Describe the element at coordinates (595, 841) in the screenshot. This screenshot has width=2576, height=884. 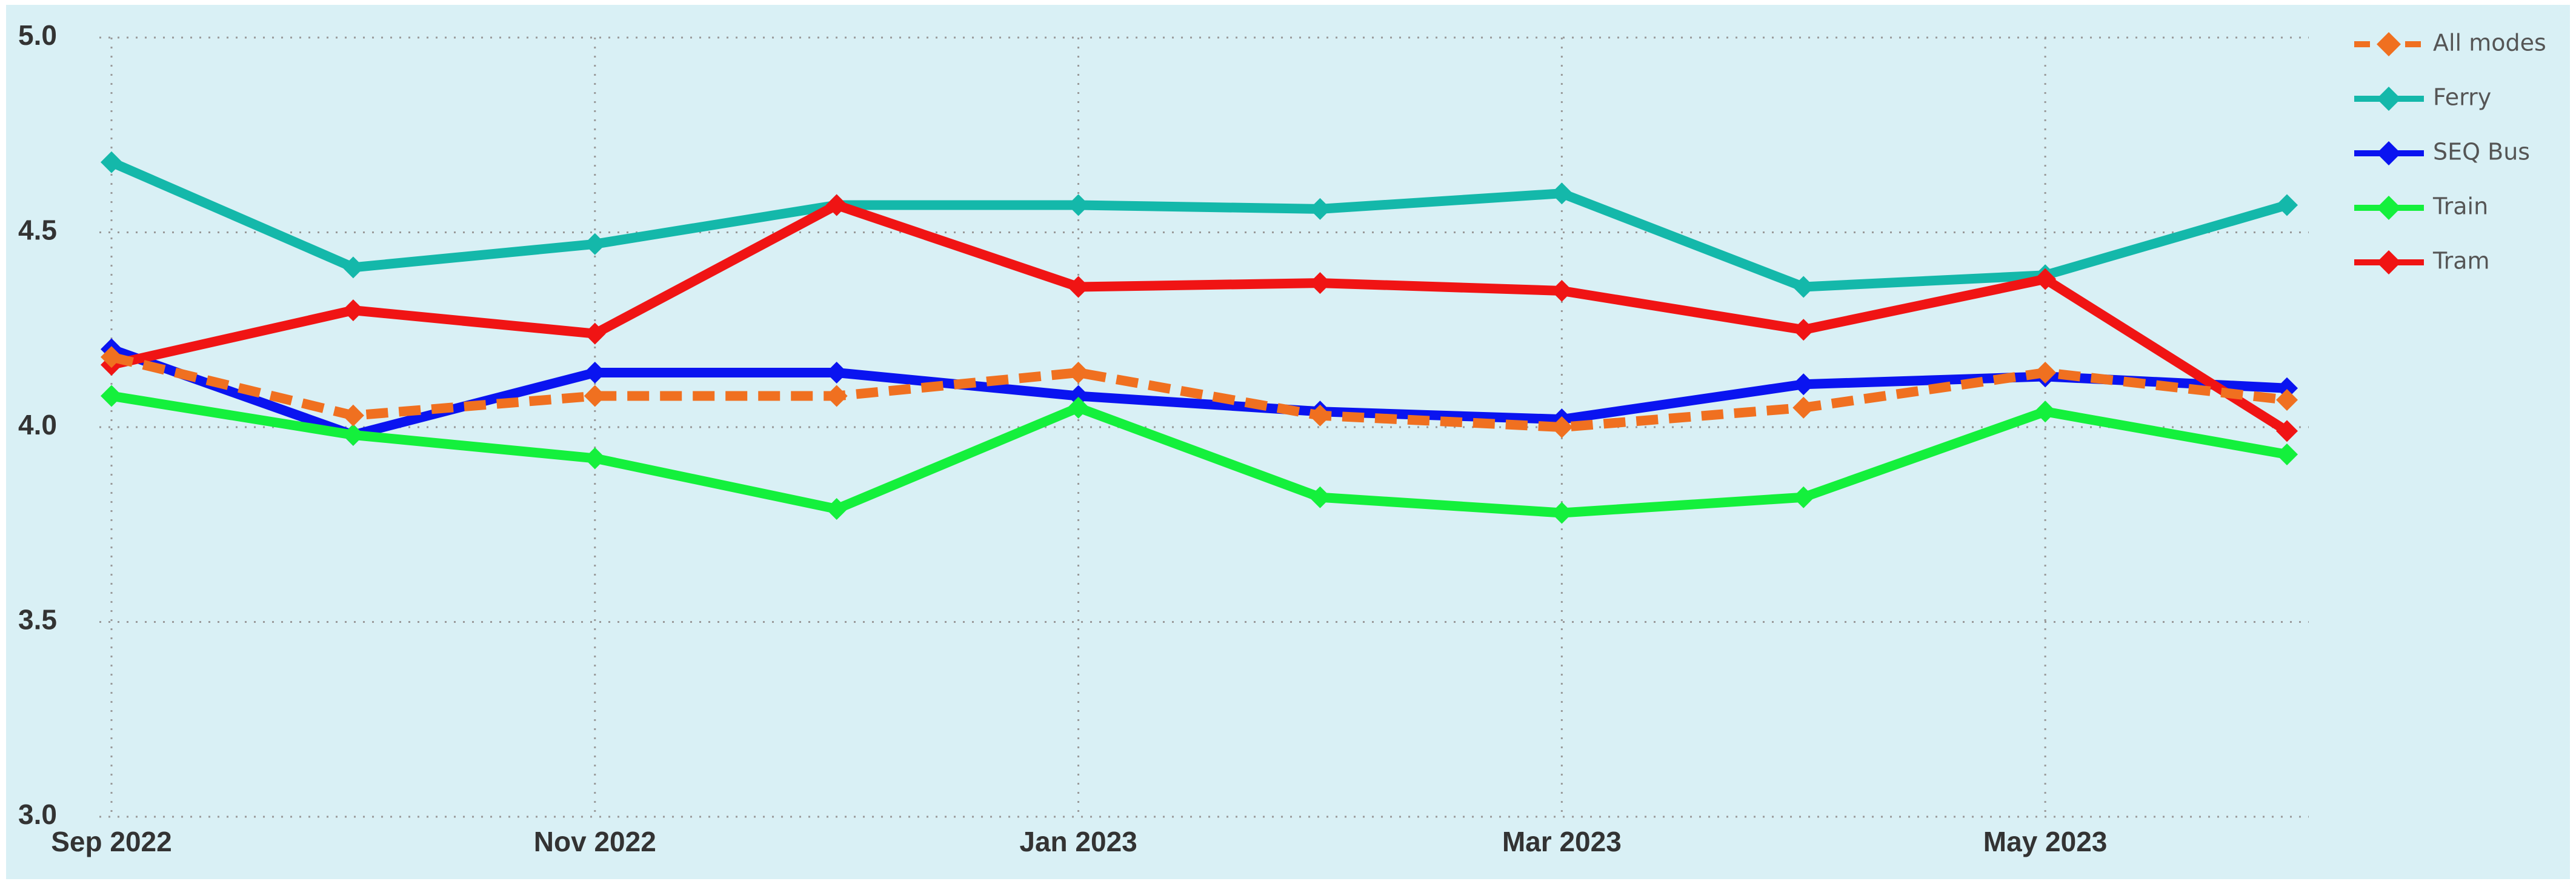
I see `x-tick-label: Nov 2022` at that location.